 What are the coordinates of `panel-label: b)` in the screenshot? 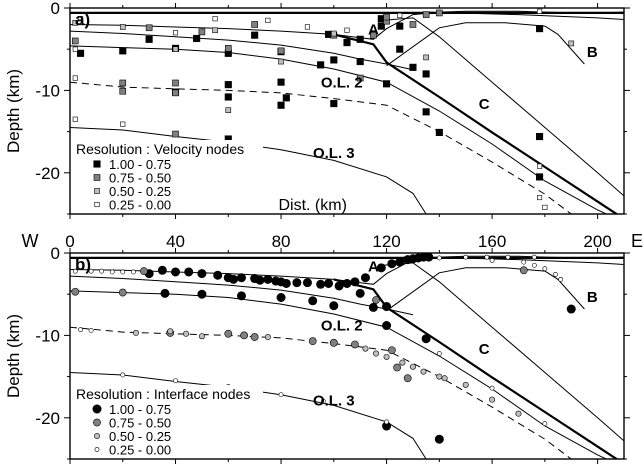 It's located at (83, 264).